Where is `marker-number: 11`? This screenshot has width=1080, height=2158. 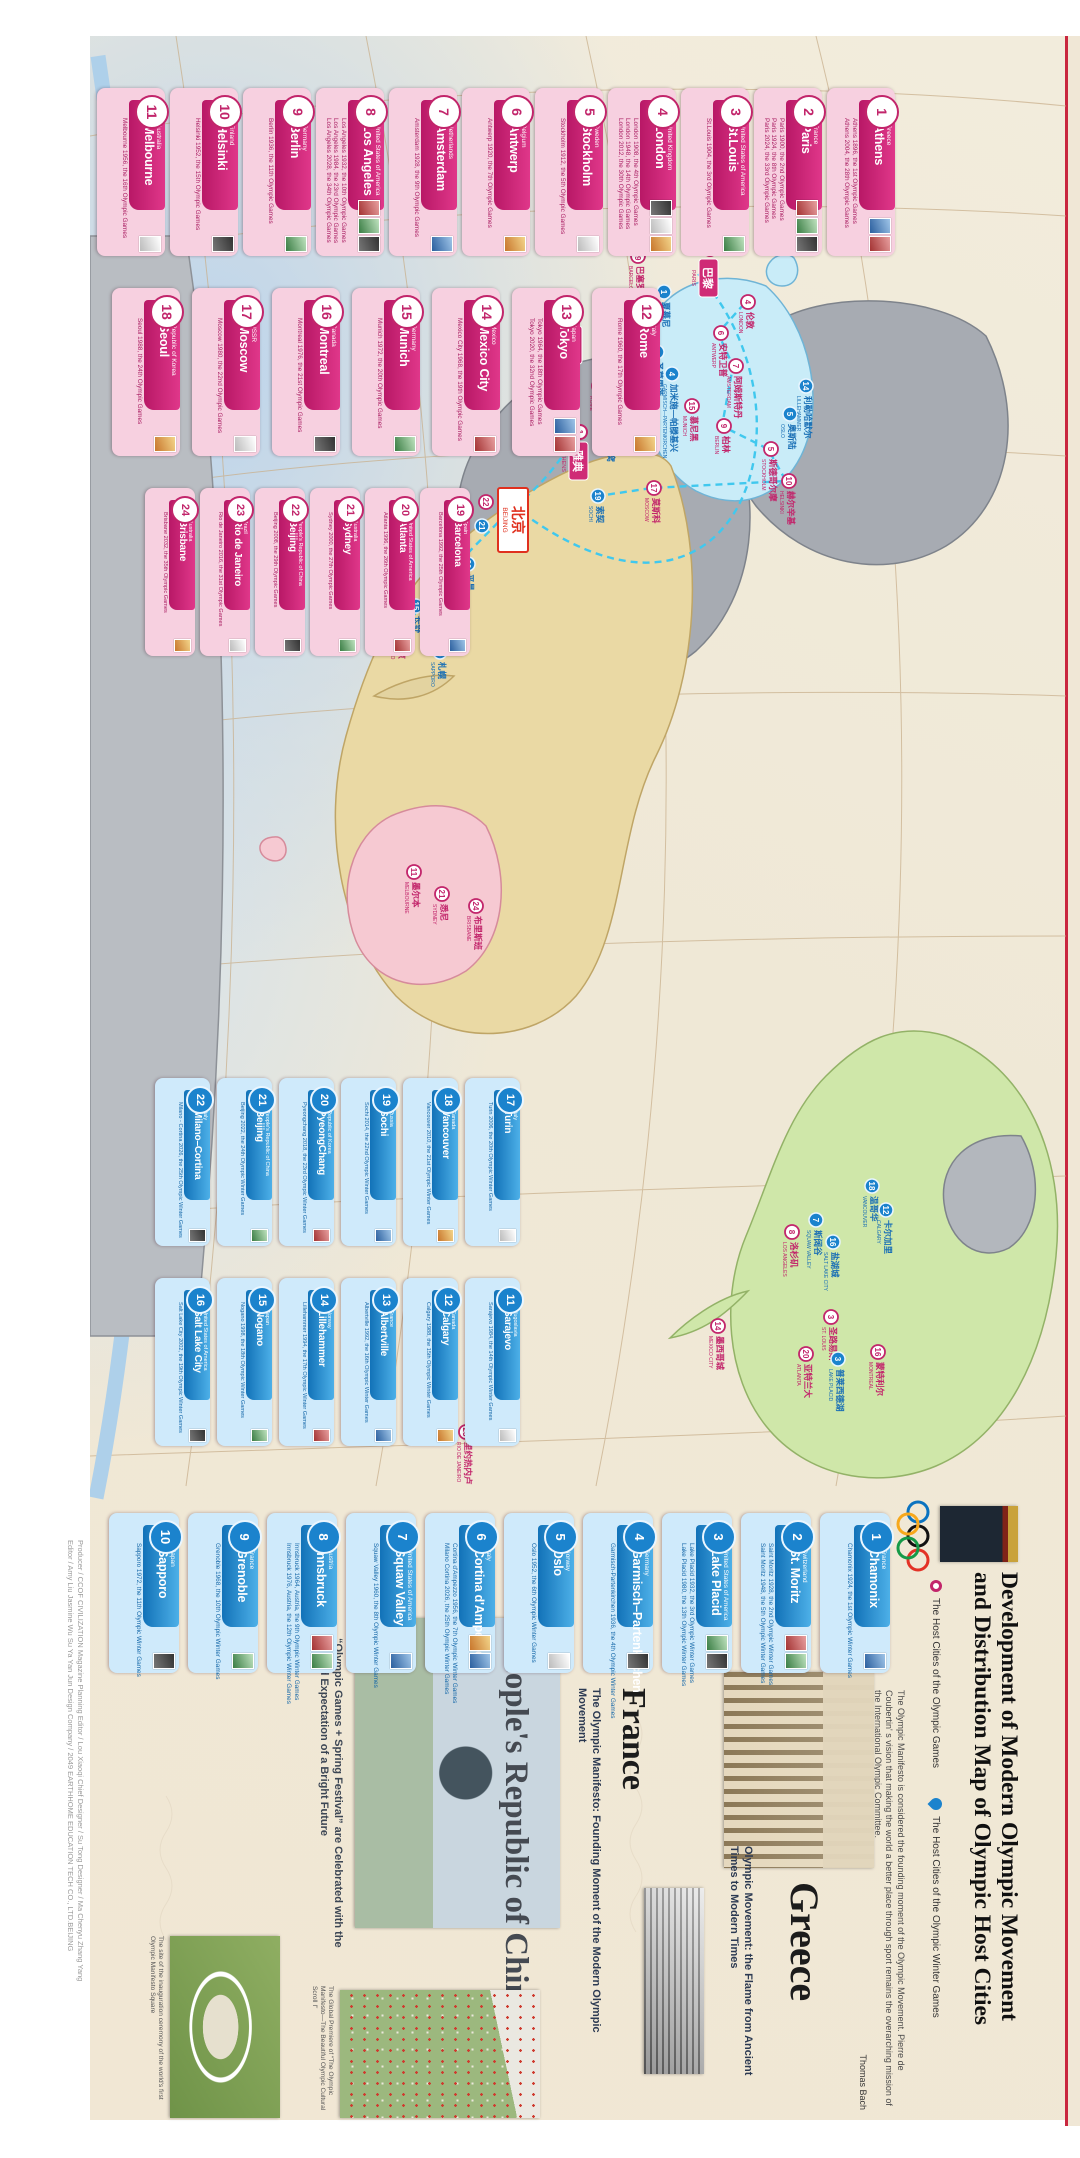
marker-number: 11 is located at coordinates (413, 872).